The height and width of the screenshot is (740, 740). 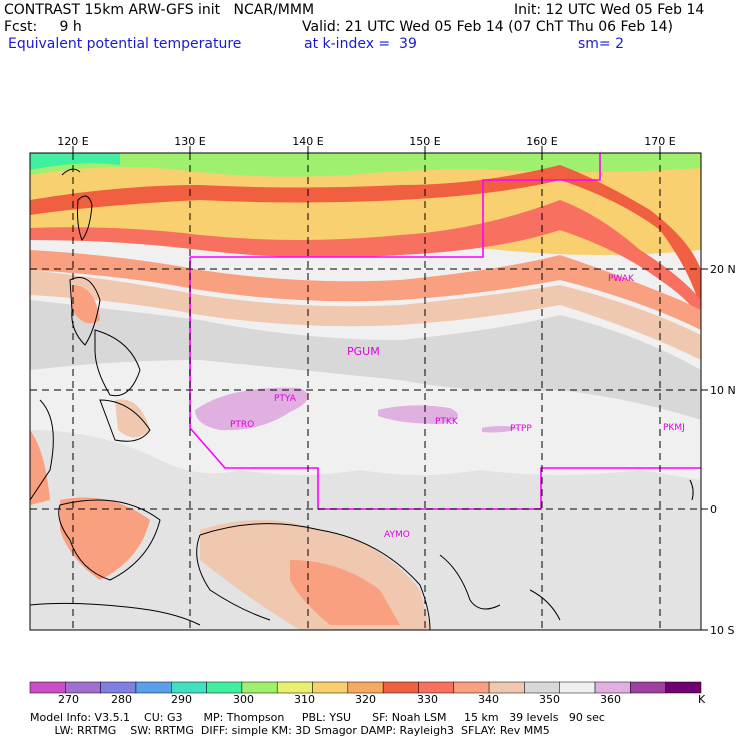 I want to click on lon-label-130e: 130 E, so click(x=189, y=141).